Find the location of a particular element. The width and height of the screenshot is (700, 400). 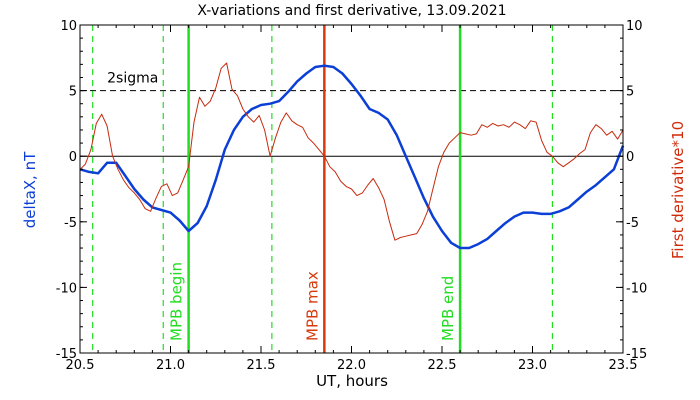

y-tick-label-right-0: 10 is located at coordinates (634, 26).